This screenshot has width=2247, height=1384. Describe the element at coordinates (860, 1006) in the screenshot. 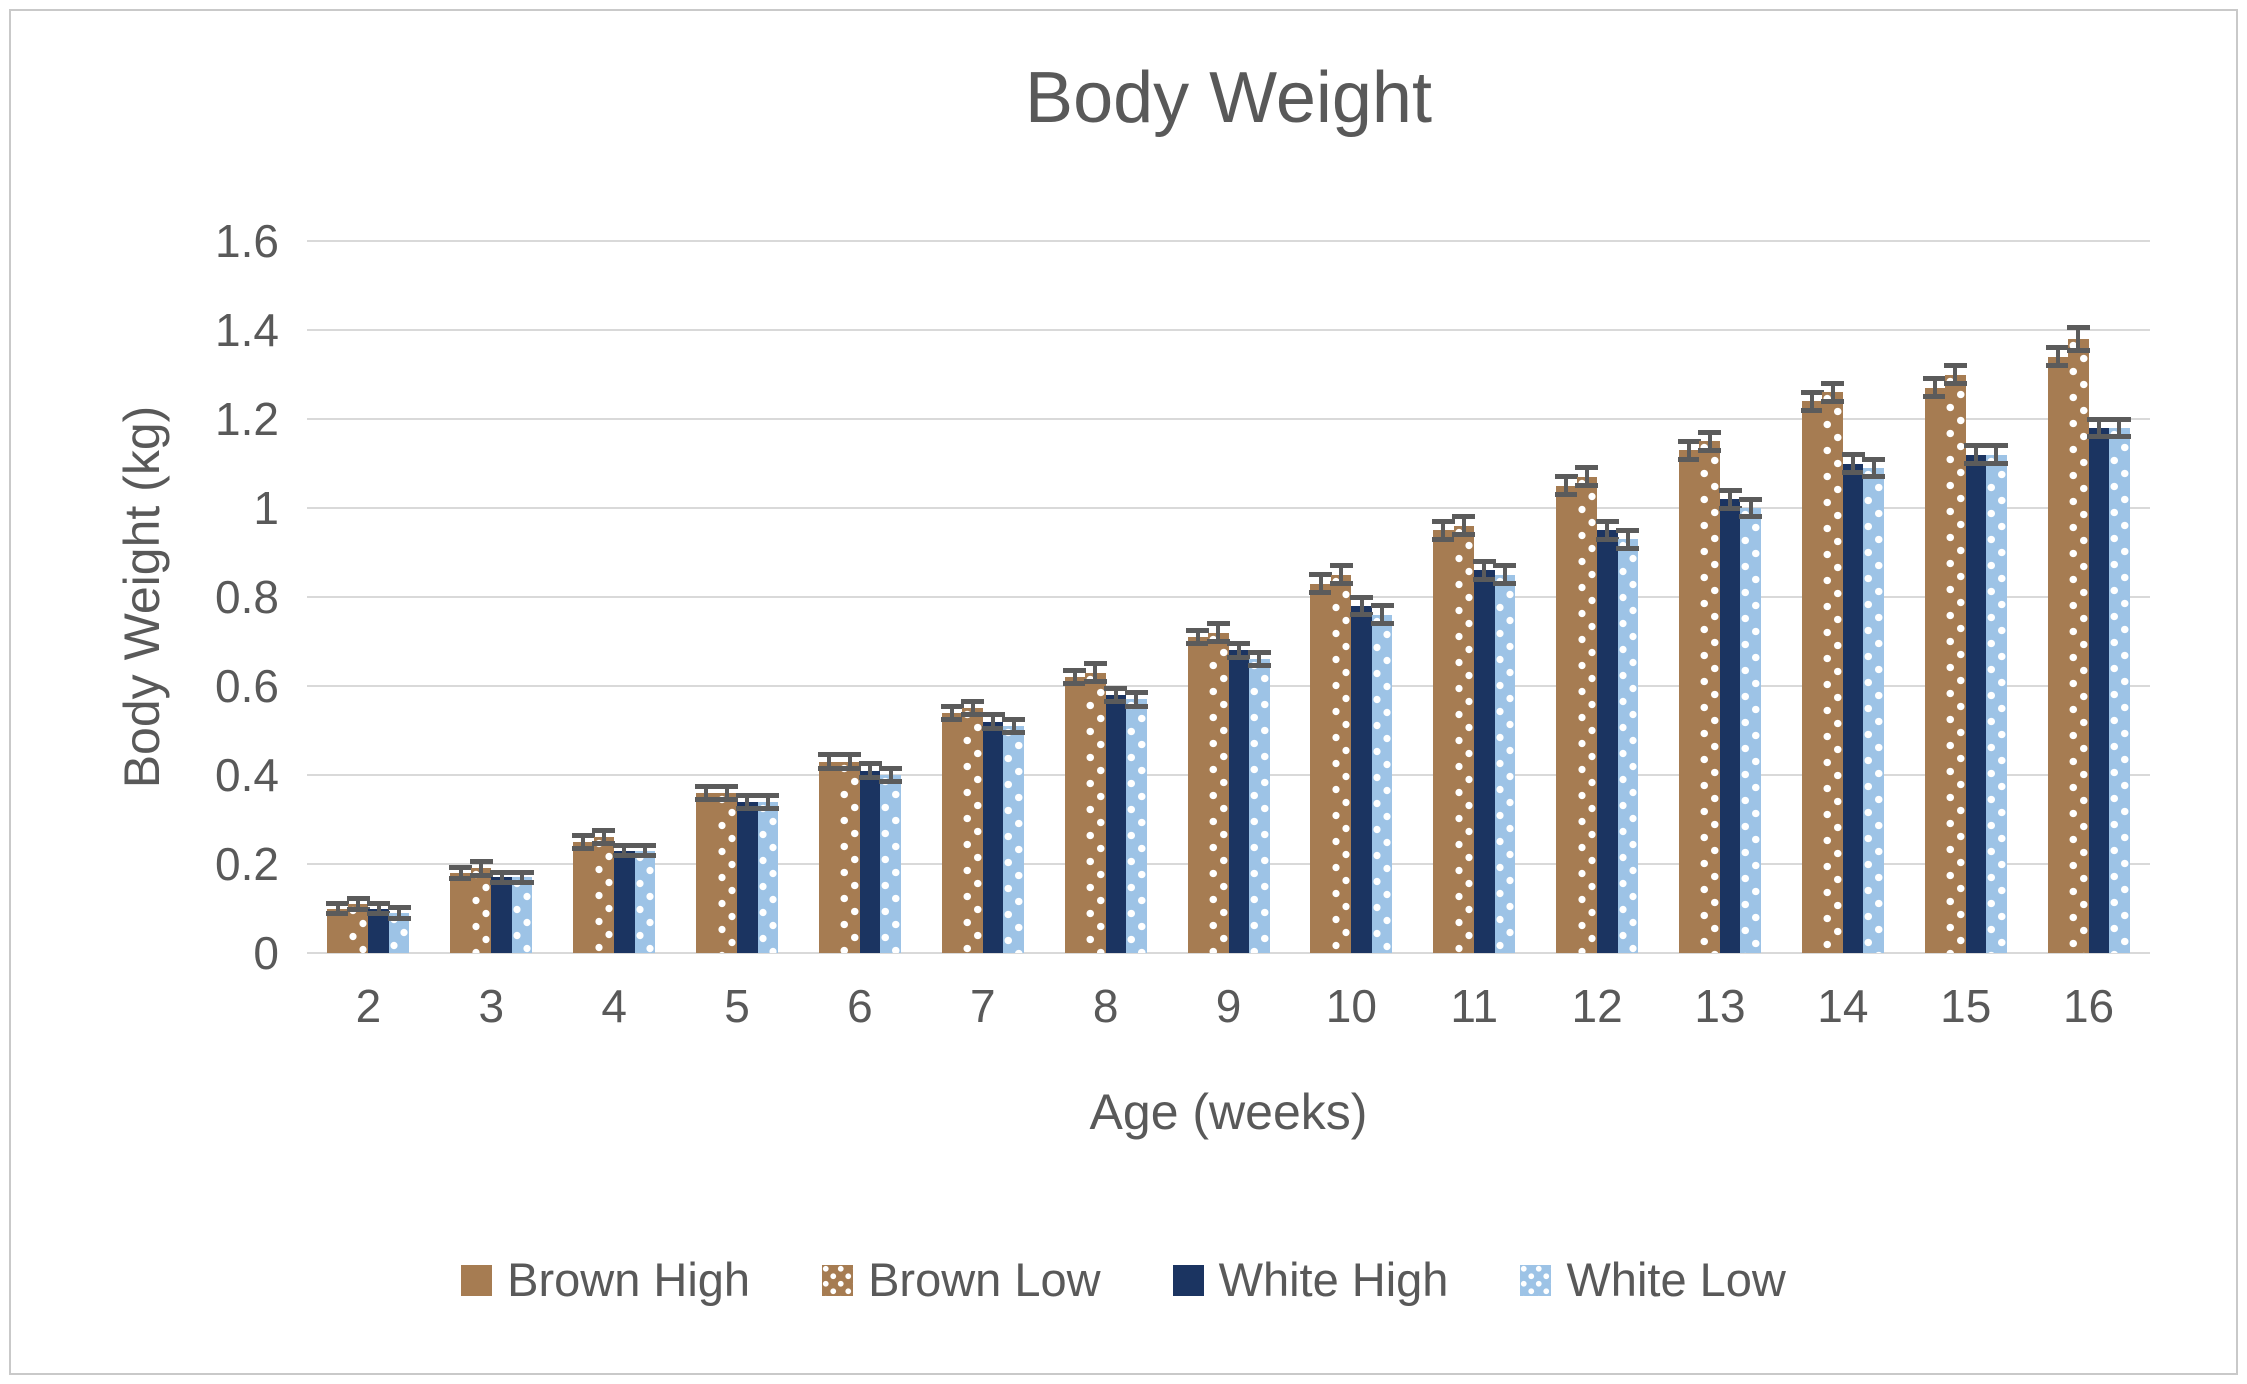

I see `x-tick-label-6: 6` at that location.